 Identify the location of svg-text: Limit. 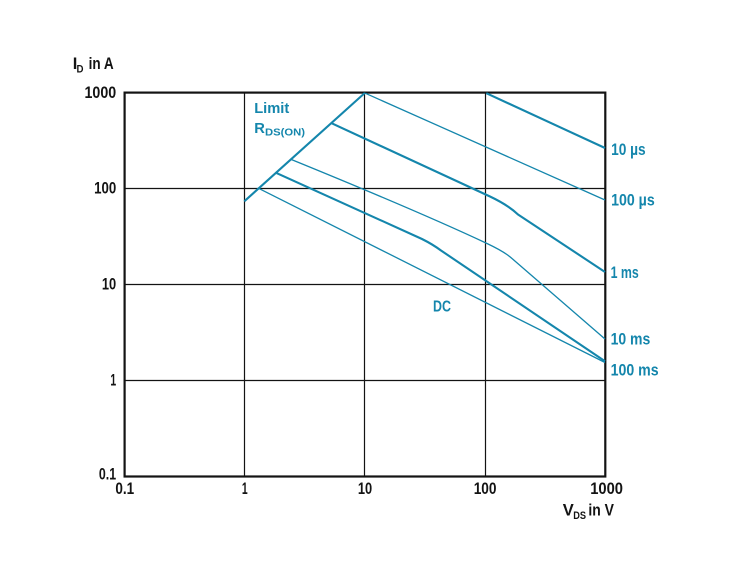
(271, 109).